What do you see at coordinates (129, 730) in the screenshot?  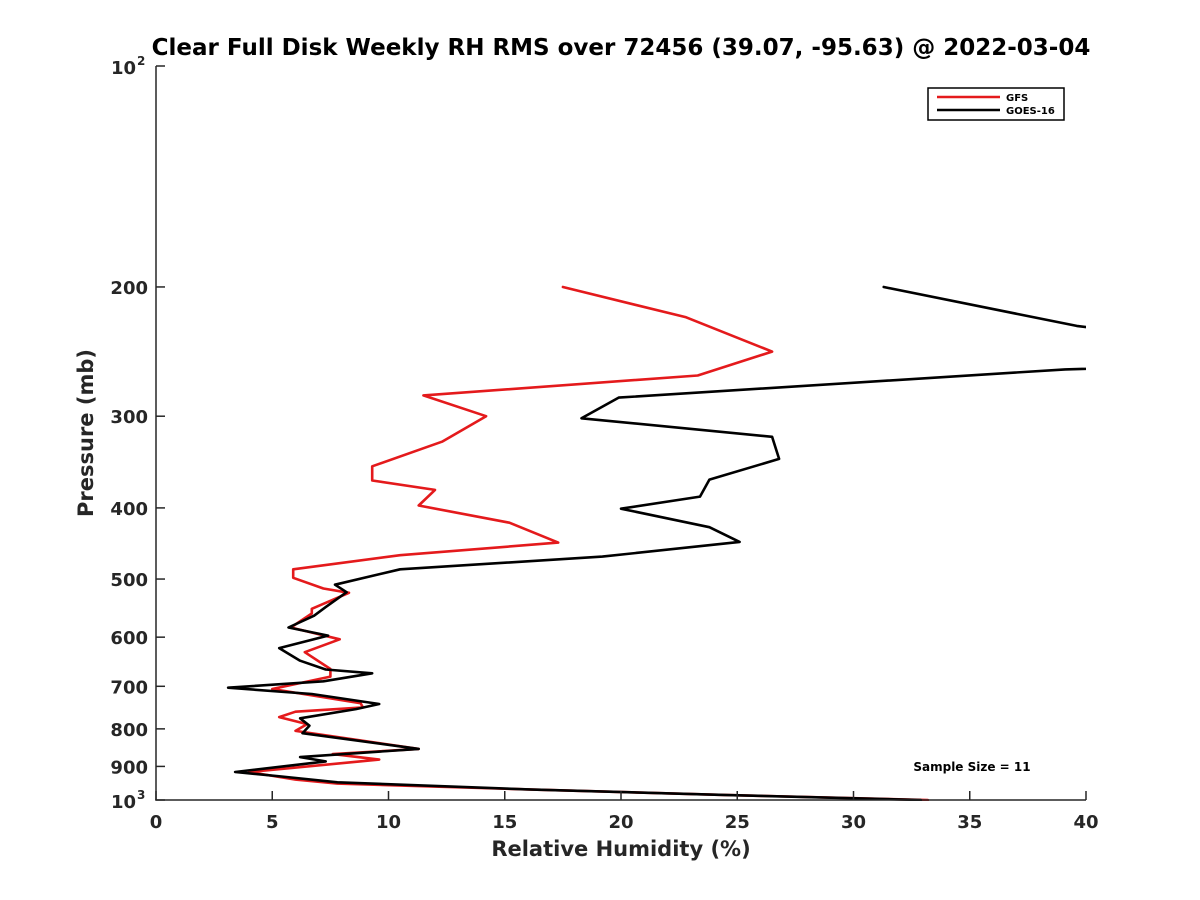 I see `y-tick-label: 800` at bounding box center [129, 730].